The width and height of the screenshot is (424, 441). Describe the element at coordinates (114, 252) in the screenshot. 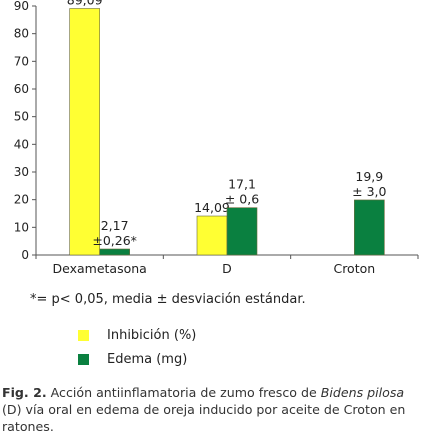

I see `bar-edema-mg-dexametasona` at that location.